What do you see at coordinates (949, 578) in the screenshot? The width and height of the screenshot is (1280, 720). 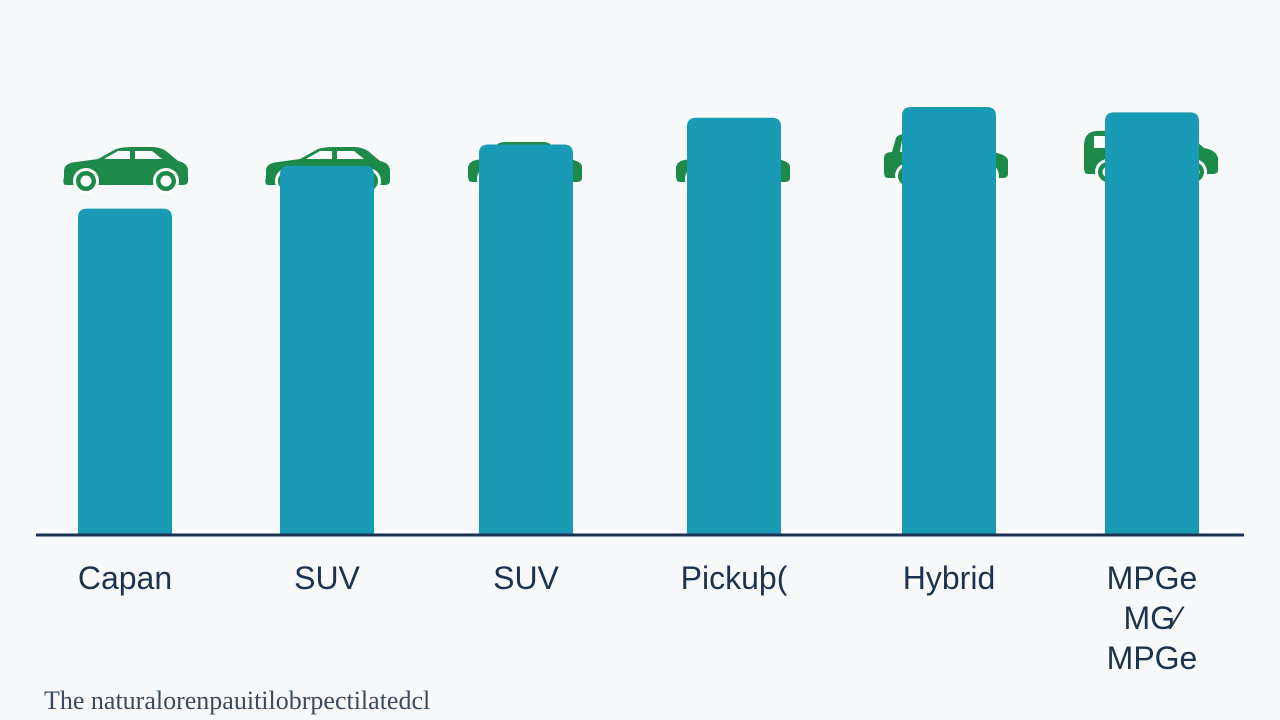 I see `category-label-4: Hybrid` at bounding box center [949, 578].